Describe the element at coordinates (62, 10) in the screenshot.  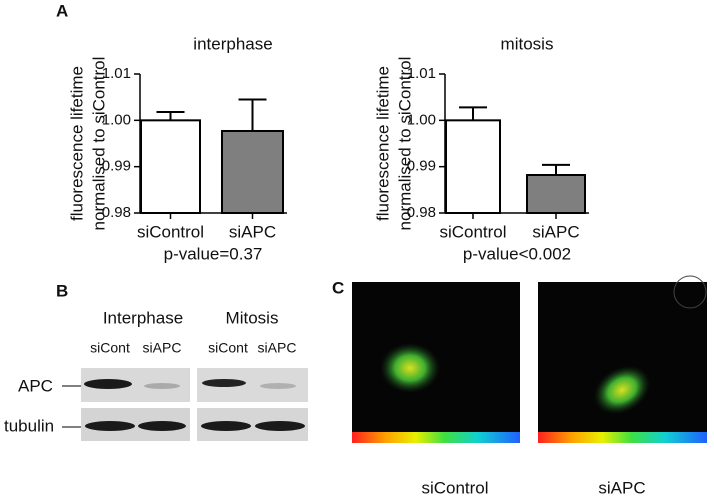
I see `panel-label: A` at that location.